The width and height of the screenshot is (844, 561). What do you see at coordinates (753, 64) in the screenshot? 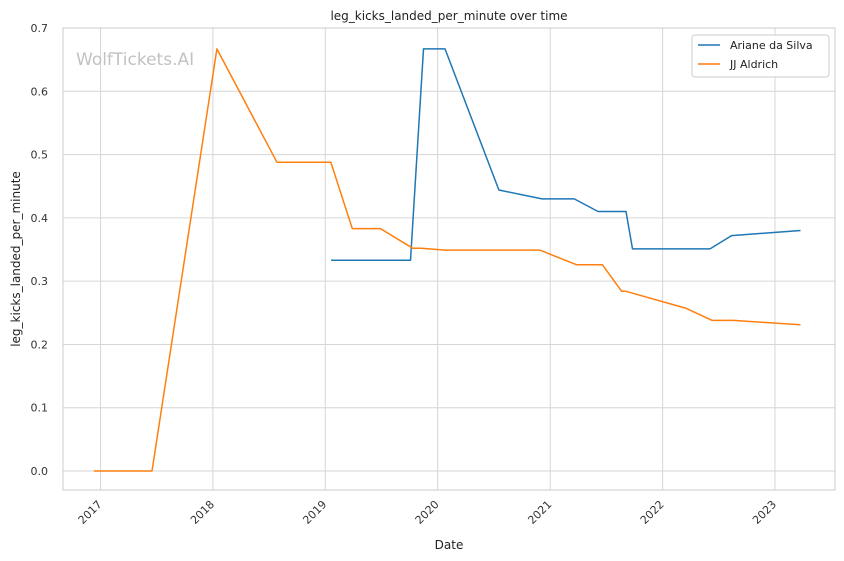
I see `legend-label: JJ Aldrich` at bounding box center [753, 64].